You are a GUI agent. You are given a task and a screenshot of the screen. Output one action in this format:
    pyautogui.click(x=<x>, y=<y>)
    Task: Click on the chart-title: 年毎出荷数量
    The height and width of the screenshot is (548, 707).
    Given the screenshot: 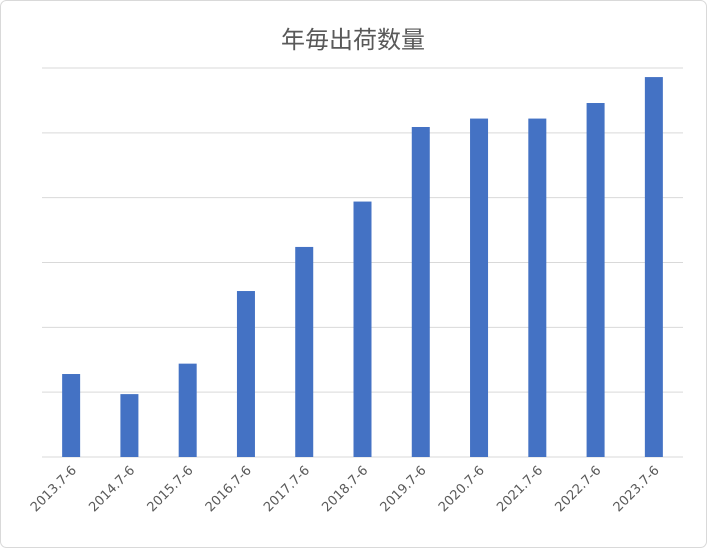 What is the action you would take?
    pyautogui.click(x=353, y=40)
    